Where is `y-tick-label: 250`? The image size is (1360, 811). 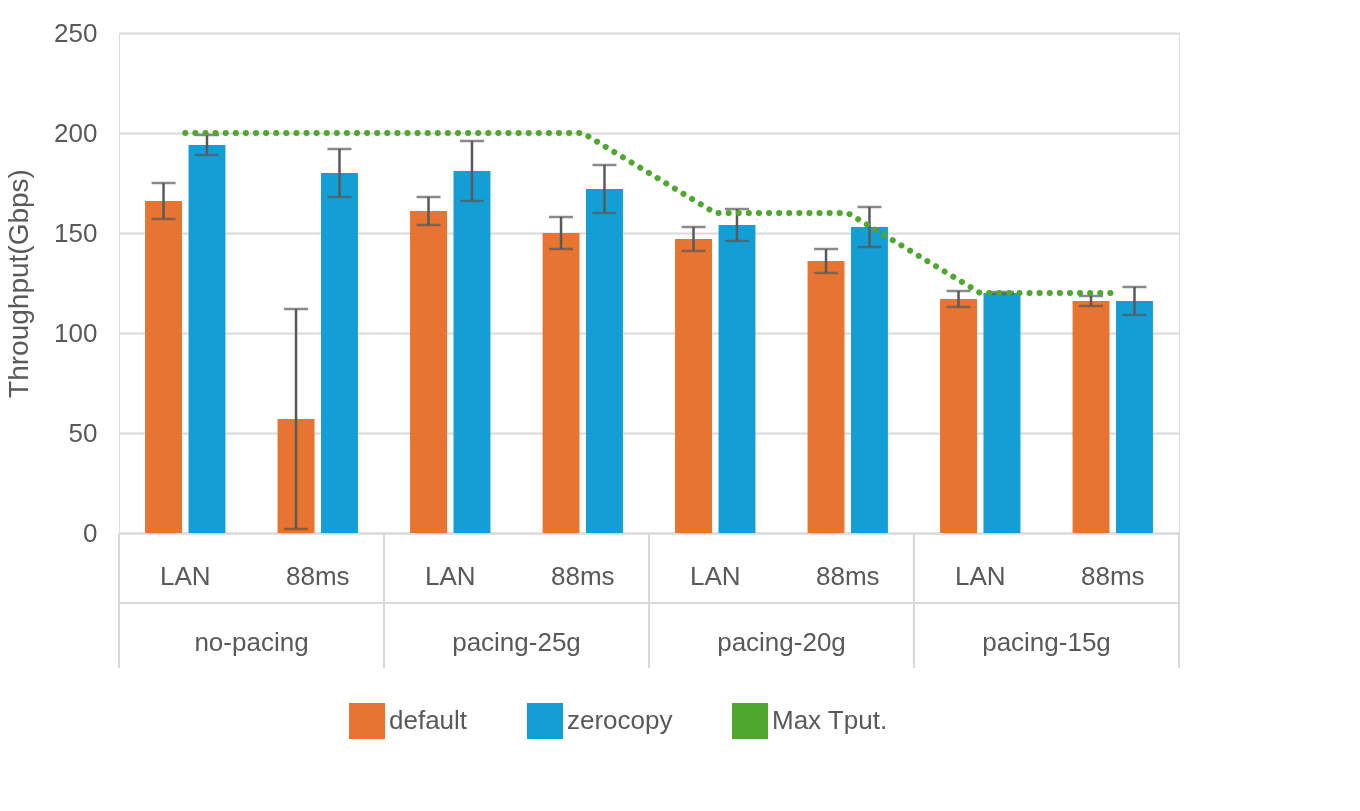 y-tick-label: 250 is located at coordinates (76, 32).